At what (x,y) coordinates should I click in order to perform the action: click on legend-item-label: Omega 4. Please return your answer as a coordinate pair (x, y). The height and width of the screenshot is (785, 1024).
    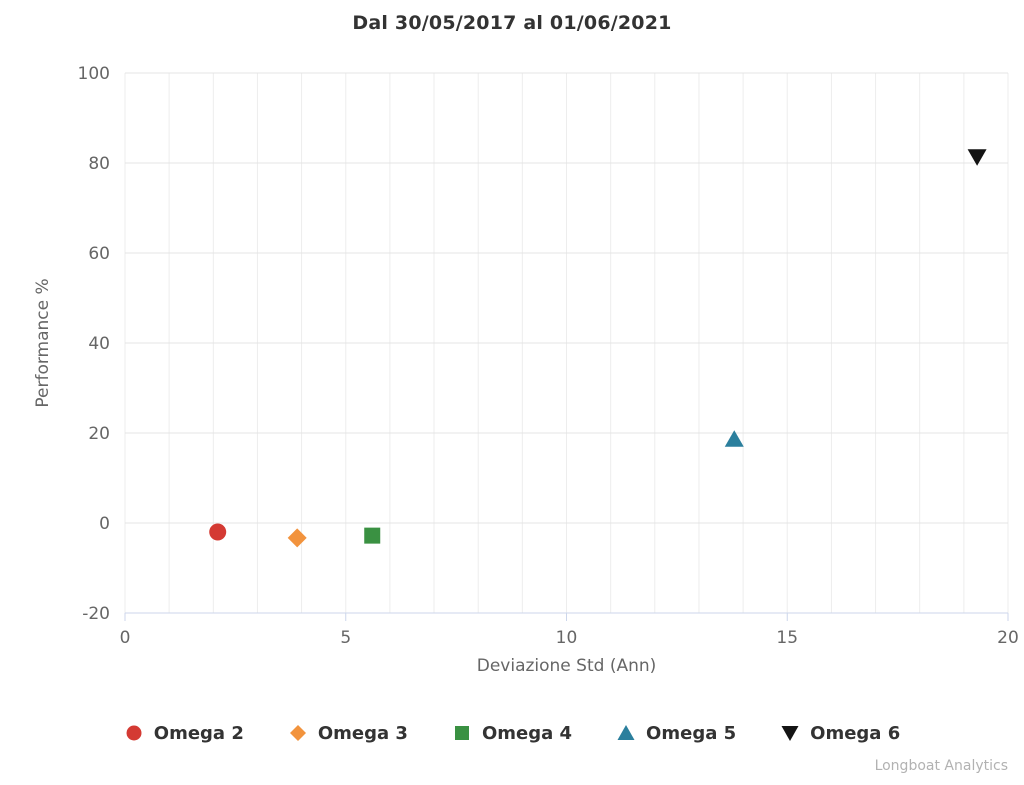
    Looking at the image, I should click on (527, 733).